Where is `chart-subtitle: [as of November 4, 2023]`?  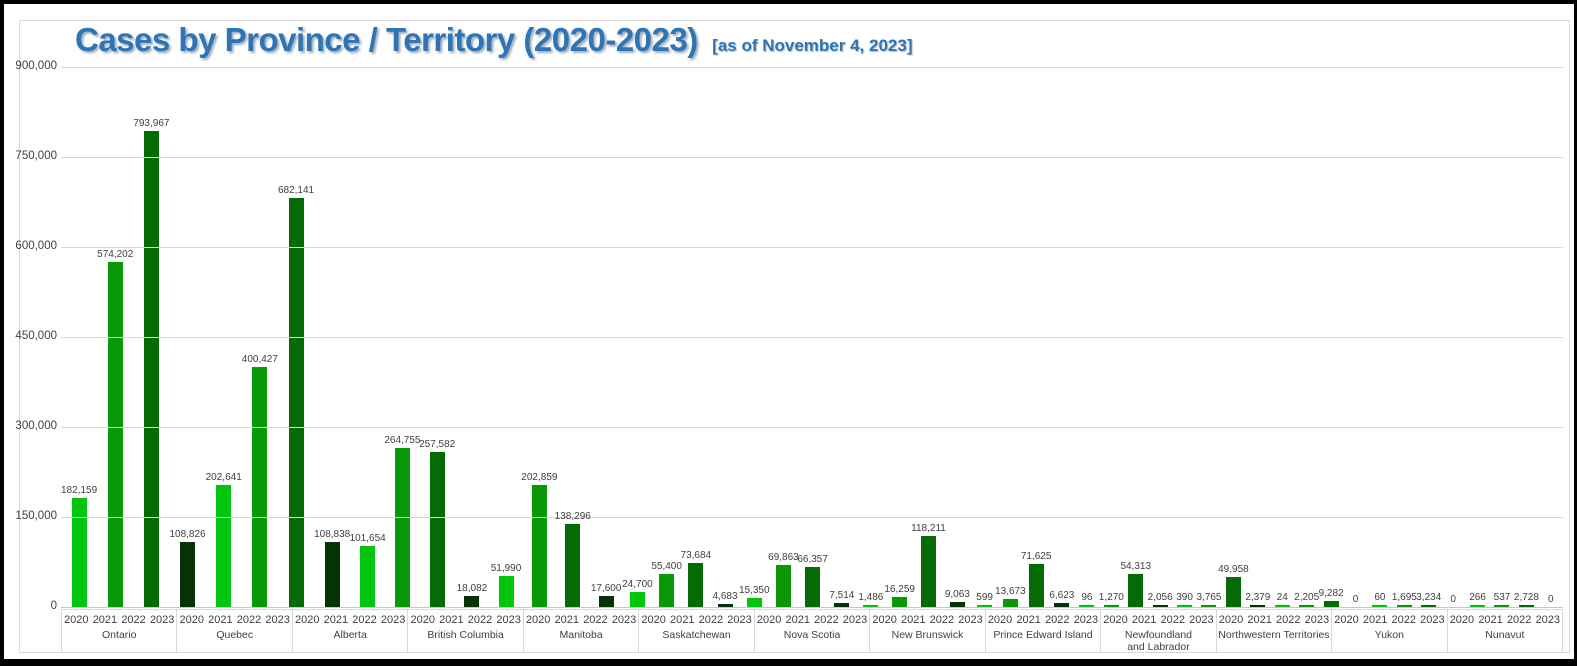 chart-subtitle: [as of November 4, 2023] is located at coordinates (812, 45).